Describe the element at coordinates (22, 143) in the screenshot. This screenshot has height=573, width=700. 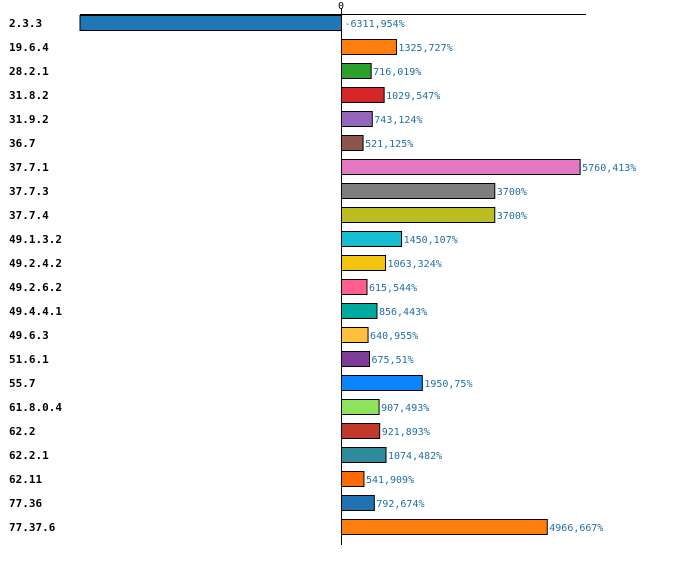
I see `category-label: 36.7` at that location.